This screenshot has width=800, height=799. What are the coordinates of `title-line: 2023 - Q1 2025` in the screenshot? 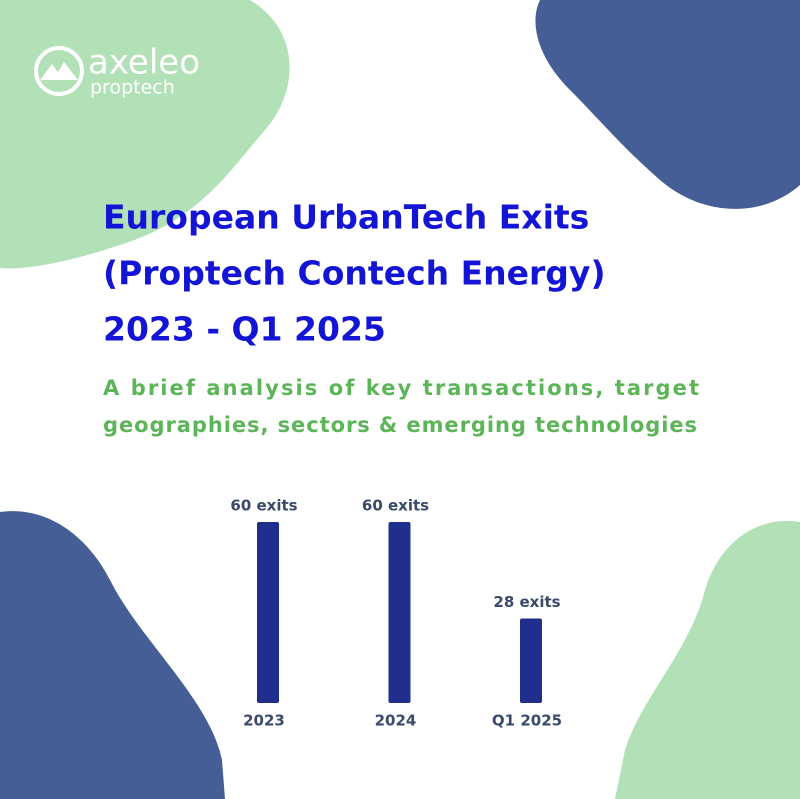 It's located at (244, 329).